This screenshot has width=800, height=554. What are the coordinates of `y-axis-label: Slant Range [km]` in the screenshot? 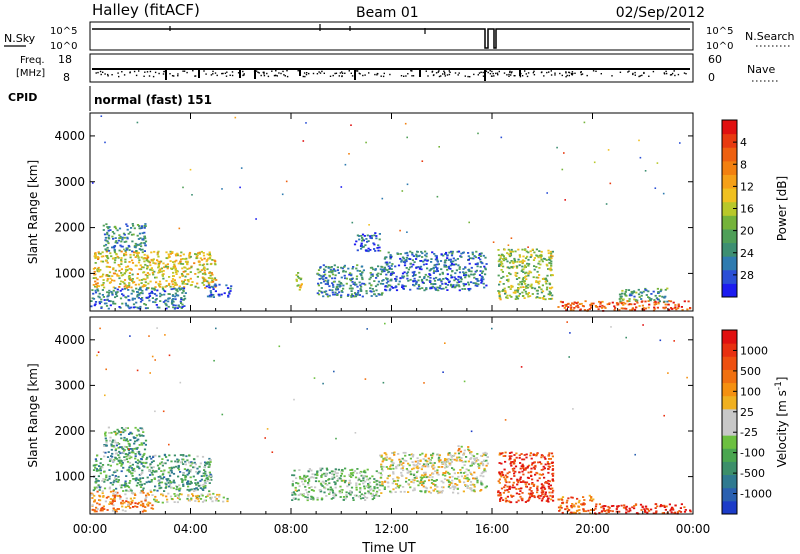 It's located at (33, 212).